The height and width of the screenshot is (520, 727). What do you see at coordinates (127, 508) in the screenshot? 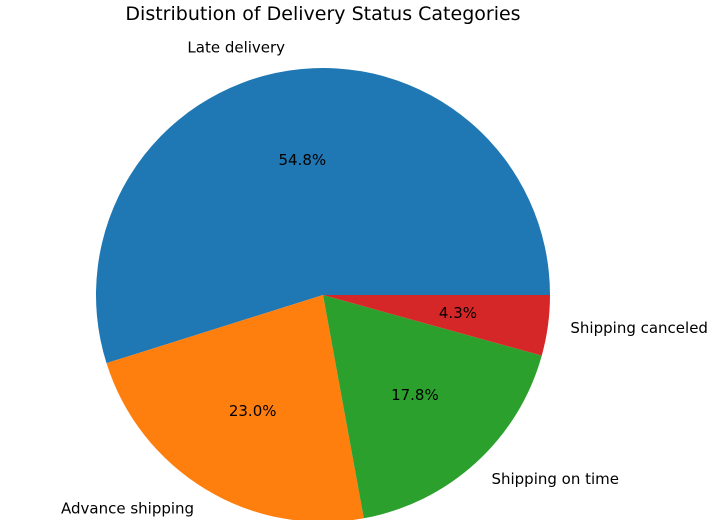
I see `slice-label-advance-shipping: Advance shipping` at bounding box center [127, 508].